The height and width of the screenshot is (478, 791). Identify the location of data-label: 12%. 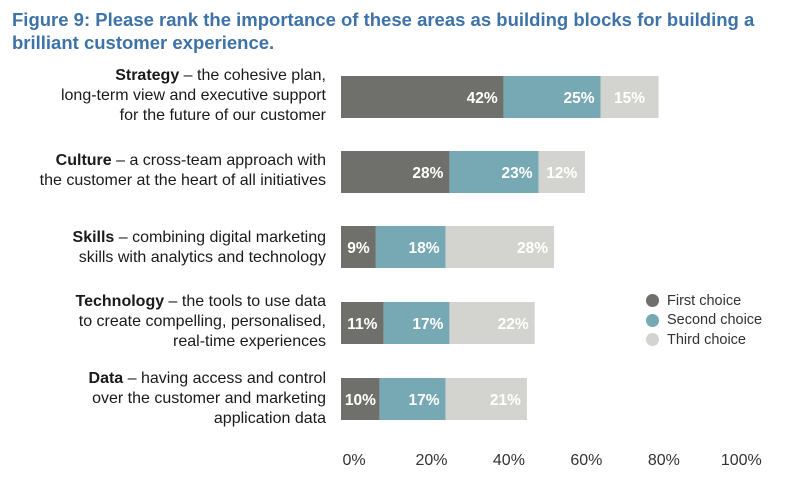
(561, 173).